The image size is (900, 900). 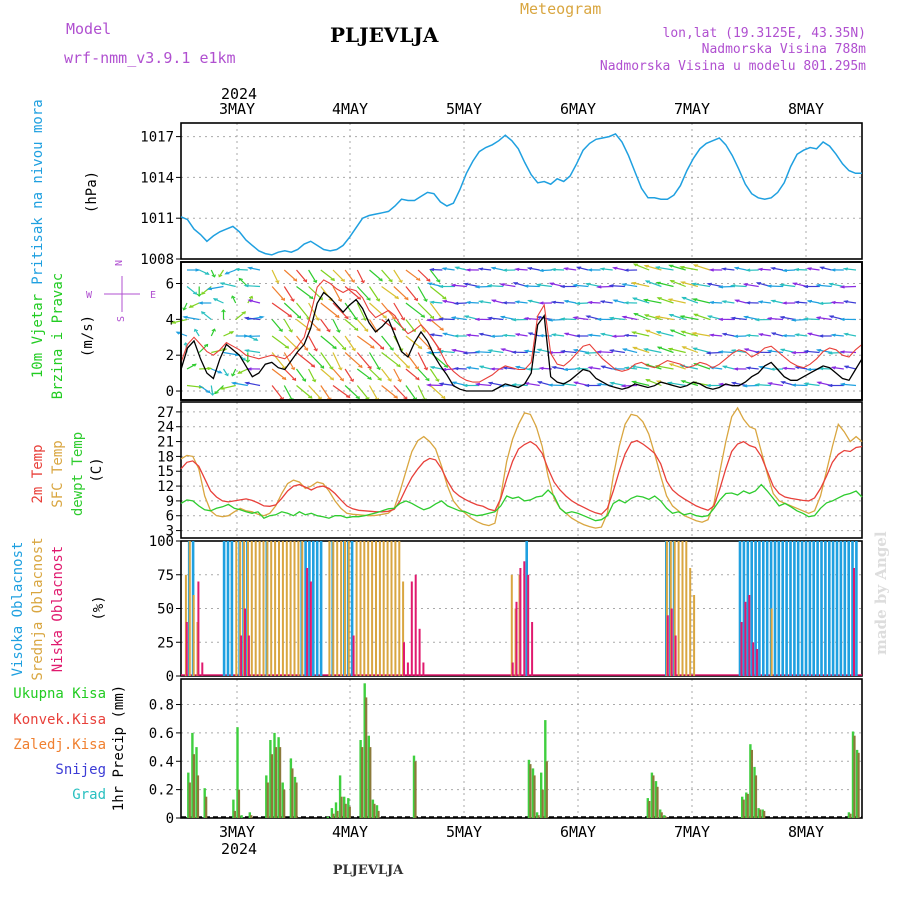 What do you see at coordinates (157, 219) in the screenshot?
I see `pressure-tick-label: 1011` at bounding box center [157, 219].